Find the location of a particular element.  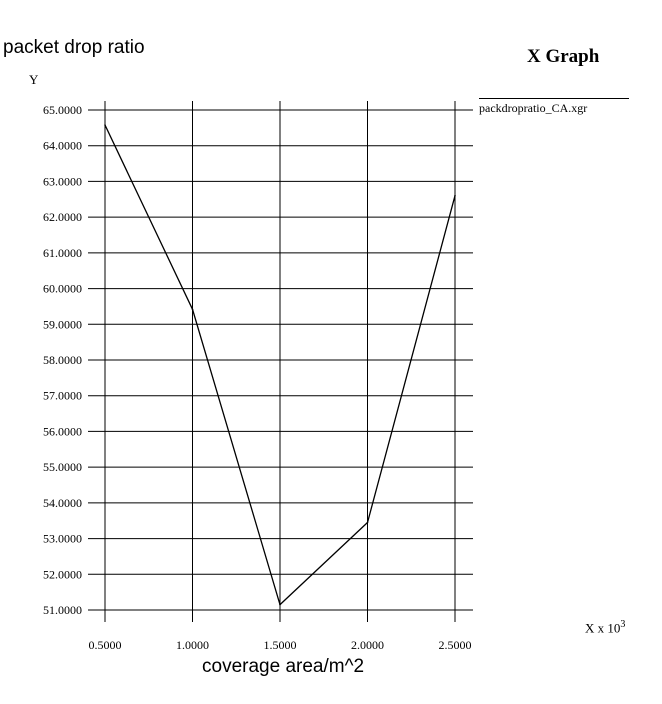

x-axis-unit-base: X x 10 is located at coordinates (603, 628).